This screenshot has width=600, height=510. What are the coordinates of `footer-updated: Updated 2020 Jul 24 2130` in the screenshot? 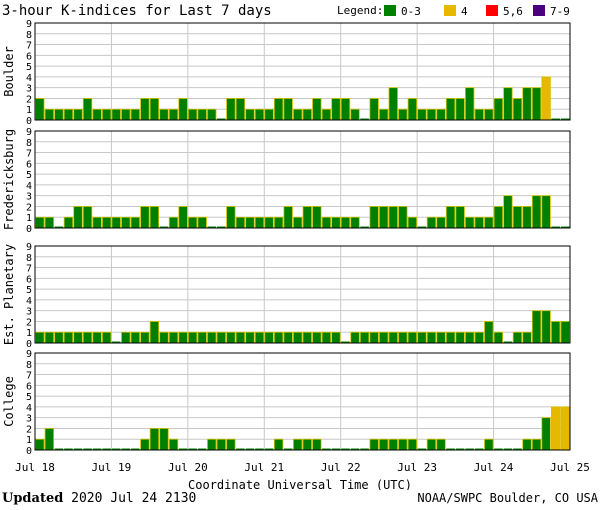 It's located at (99, 498).